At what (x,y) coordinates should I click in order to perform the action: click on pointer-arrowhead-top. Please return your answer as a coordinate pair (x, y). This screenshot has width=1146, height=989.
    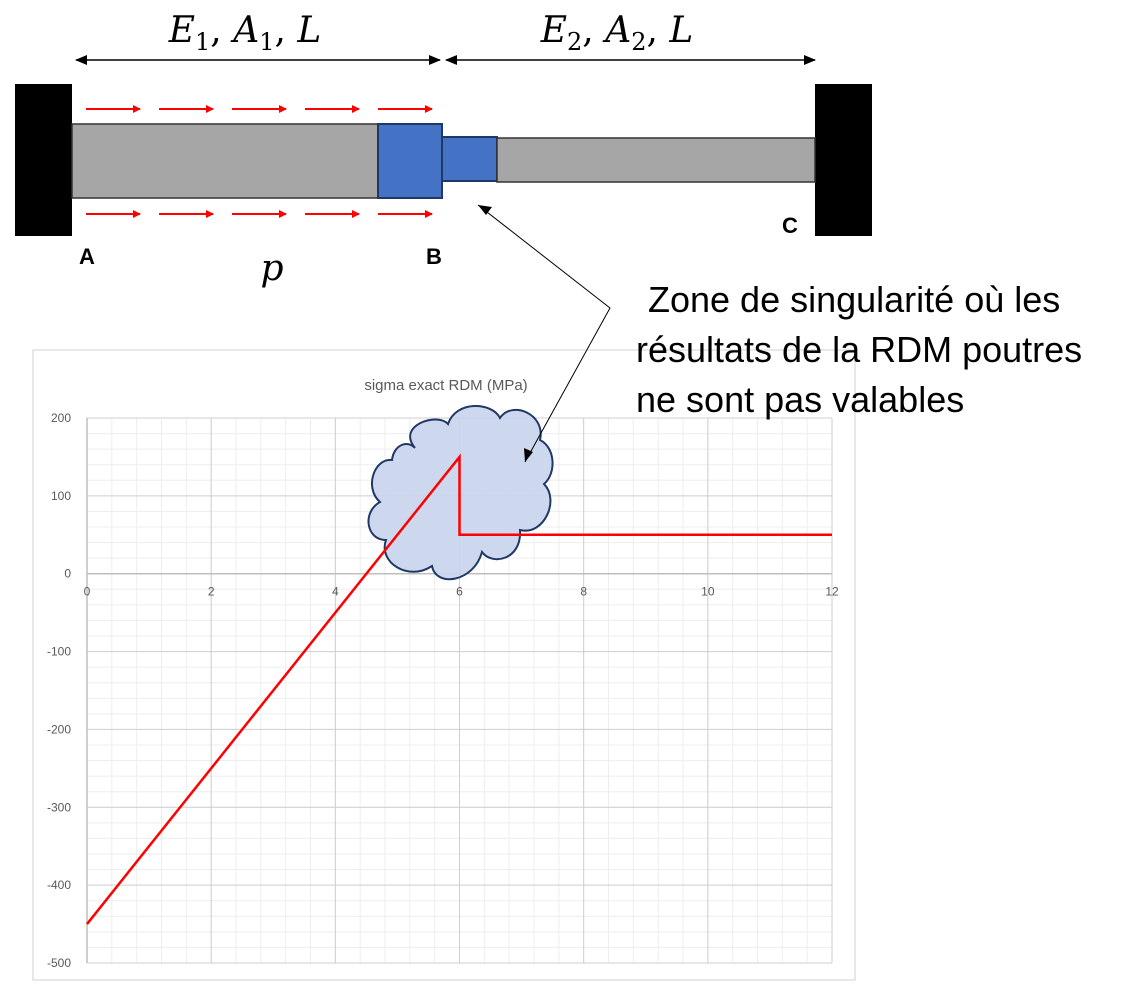
    Looking at the image, I should click on (485, 210).